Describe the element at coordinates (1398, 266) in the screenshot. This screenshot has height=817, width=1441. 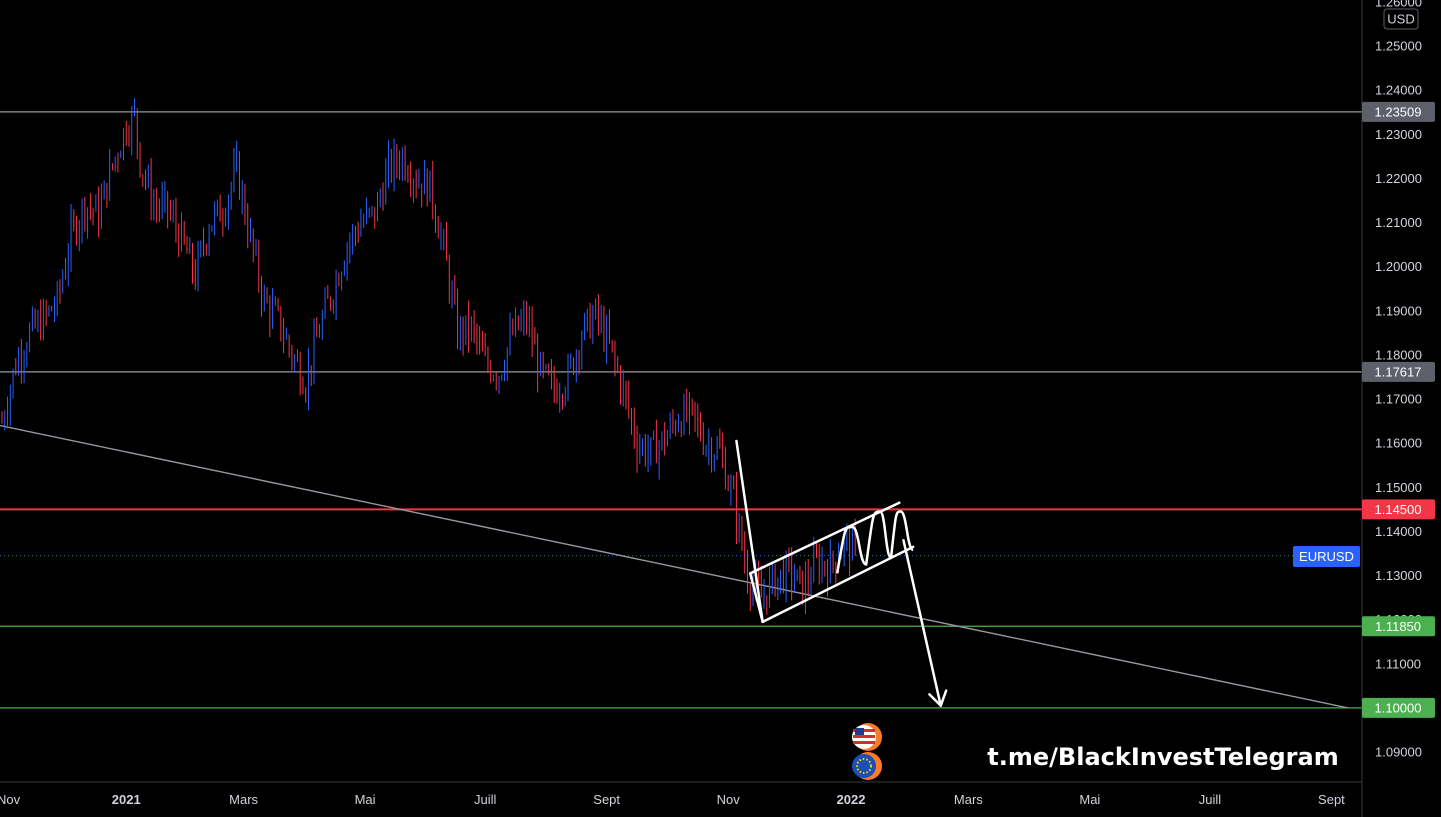
I see `price-tick-label: 1.20000` at that location.